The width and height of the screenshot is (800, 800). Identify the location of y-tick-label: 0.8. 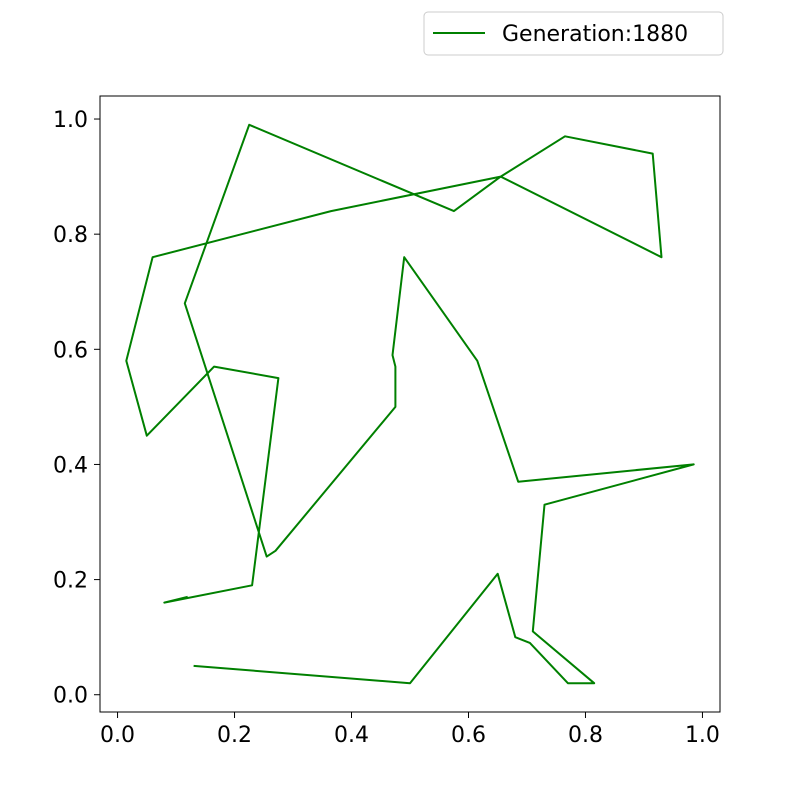
(70, 235).